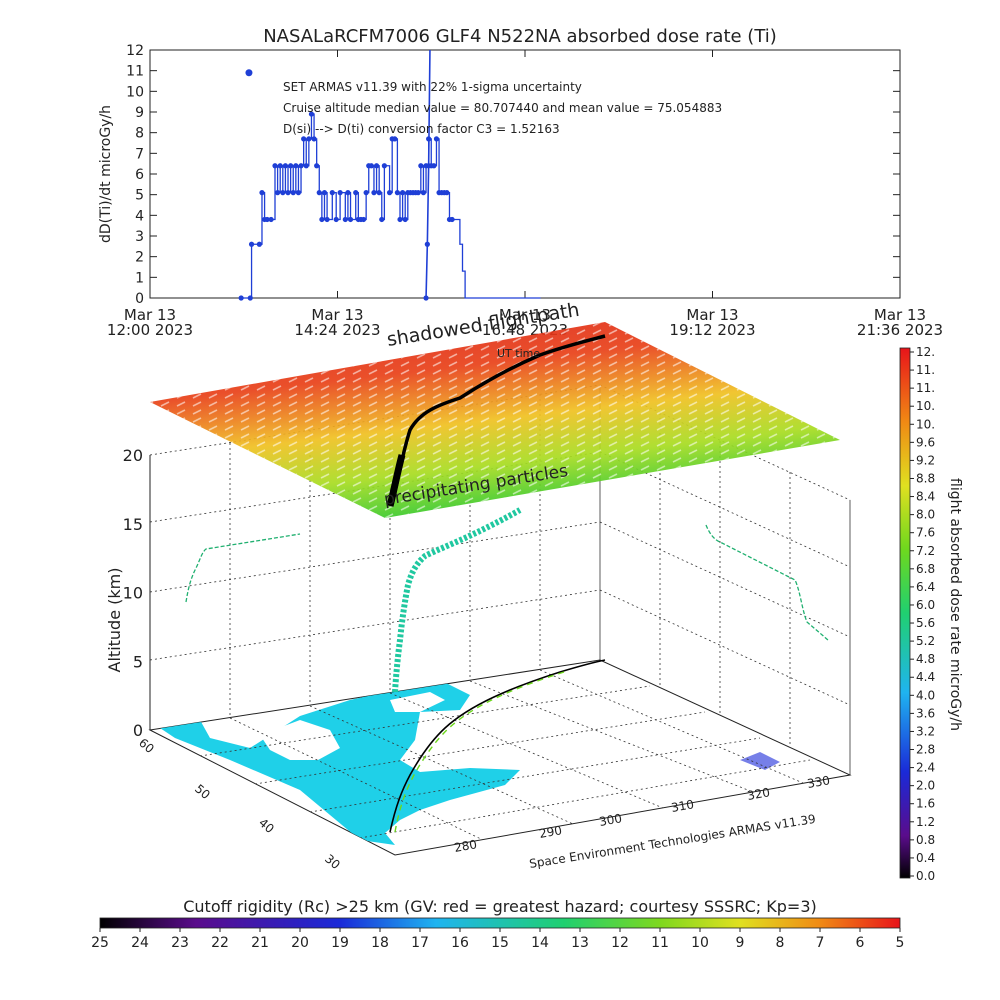  I want to click on lon-tick-label: 280, so click(465, 846).